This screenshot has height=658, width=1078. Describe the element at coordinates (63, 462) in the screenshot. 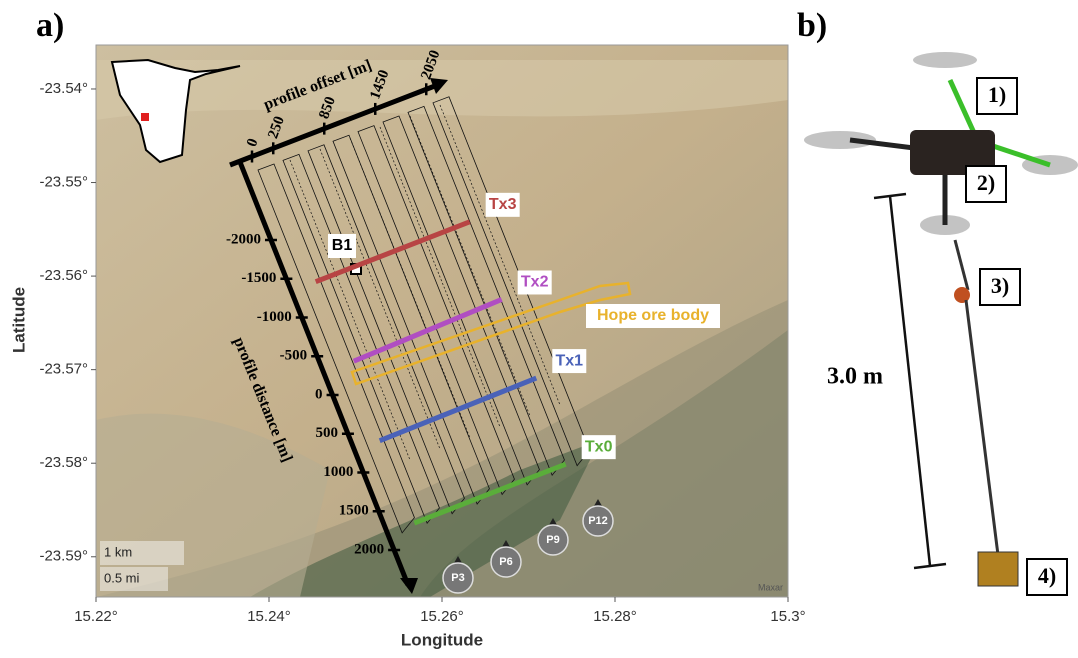

I see `y-tick-label: -23.58°` at that location.